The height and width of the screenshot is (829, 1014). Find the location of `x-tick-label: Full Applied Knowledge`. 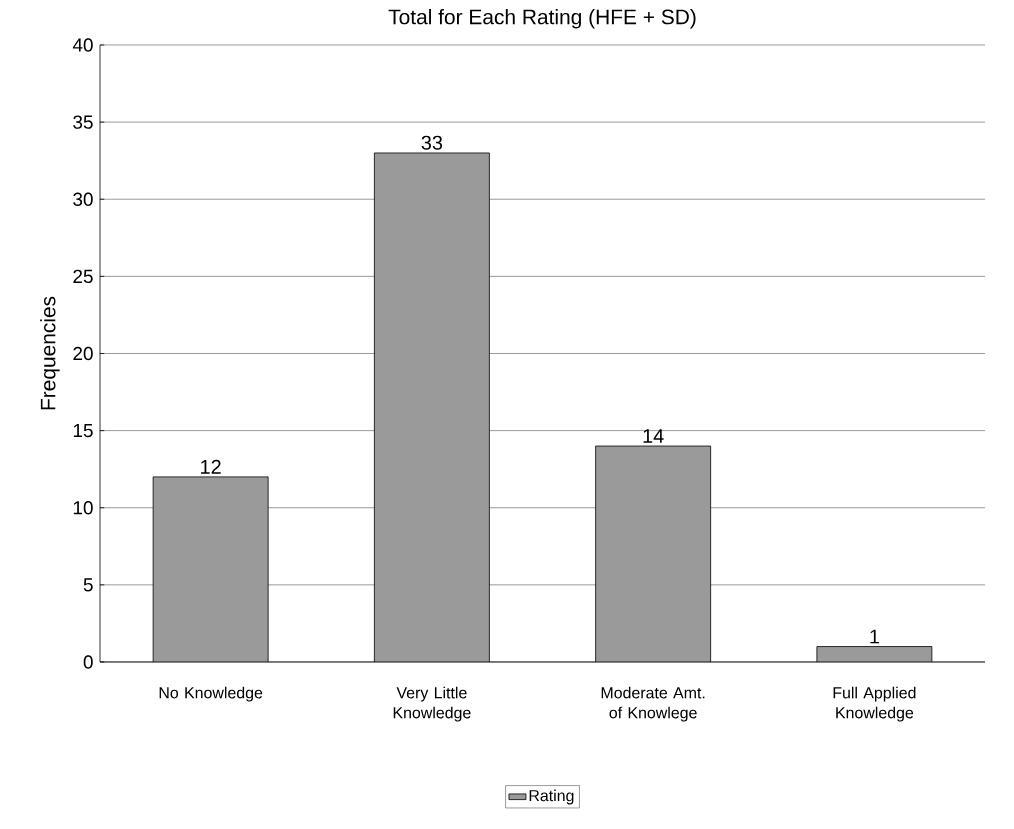

x-tick-label: Full Applied Knowledge is located at coordinates (874, 704).